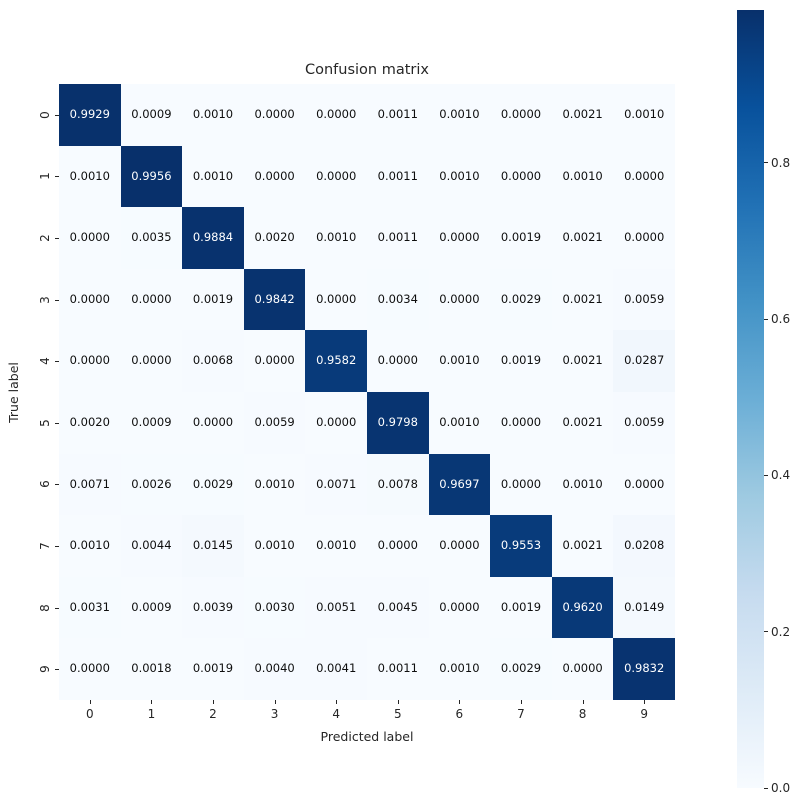 This screenshot has height=798, width=792. I want to click on x-tick-label: 6, so click(460, 711).